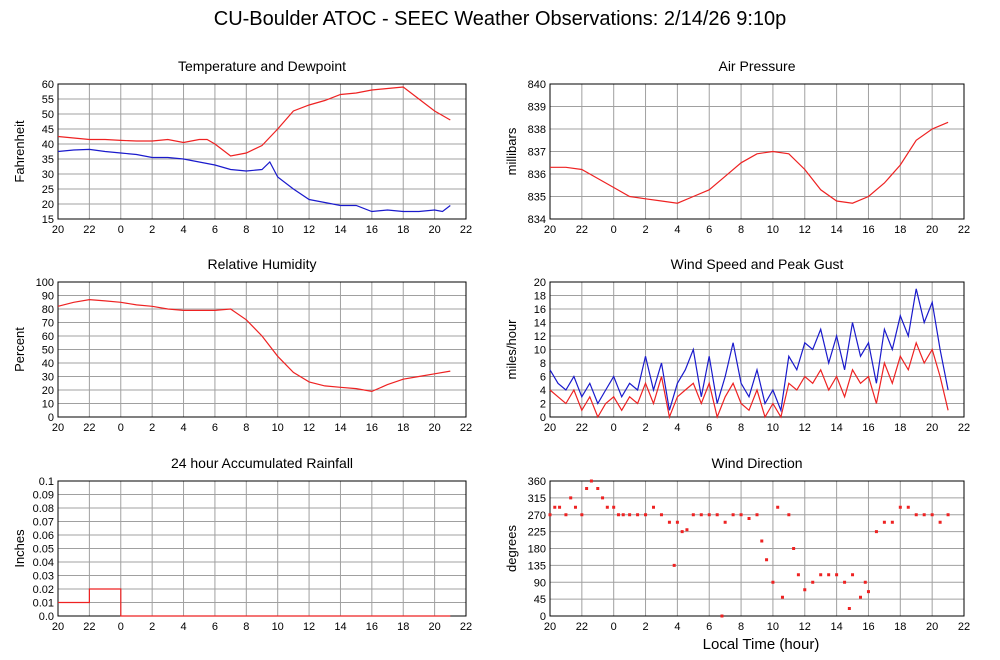 The image size is (1000, 660). I want to click on y-tick-label: 4, so click(543, 391).